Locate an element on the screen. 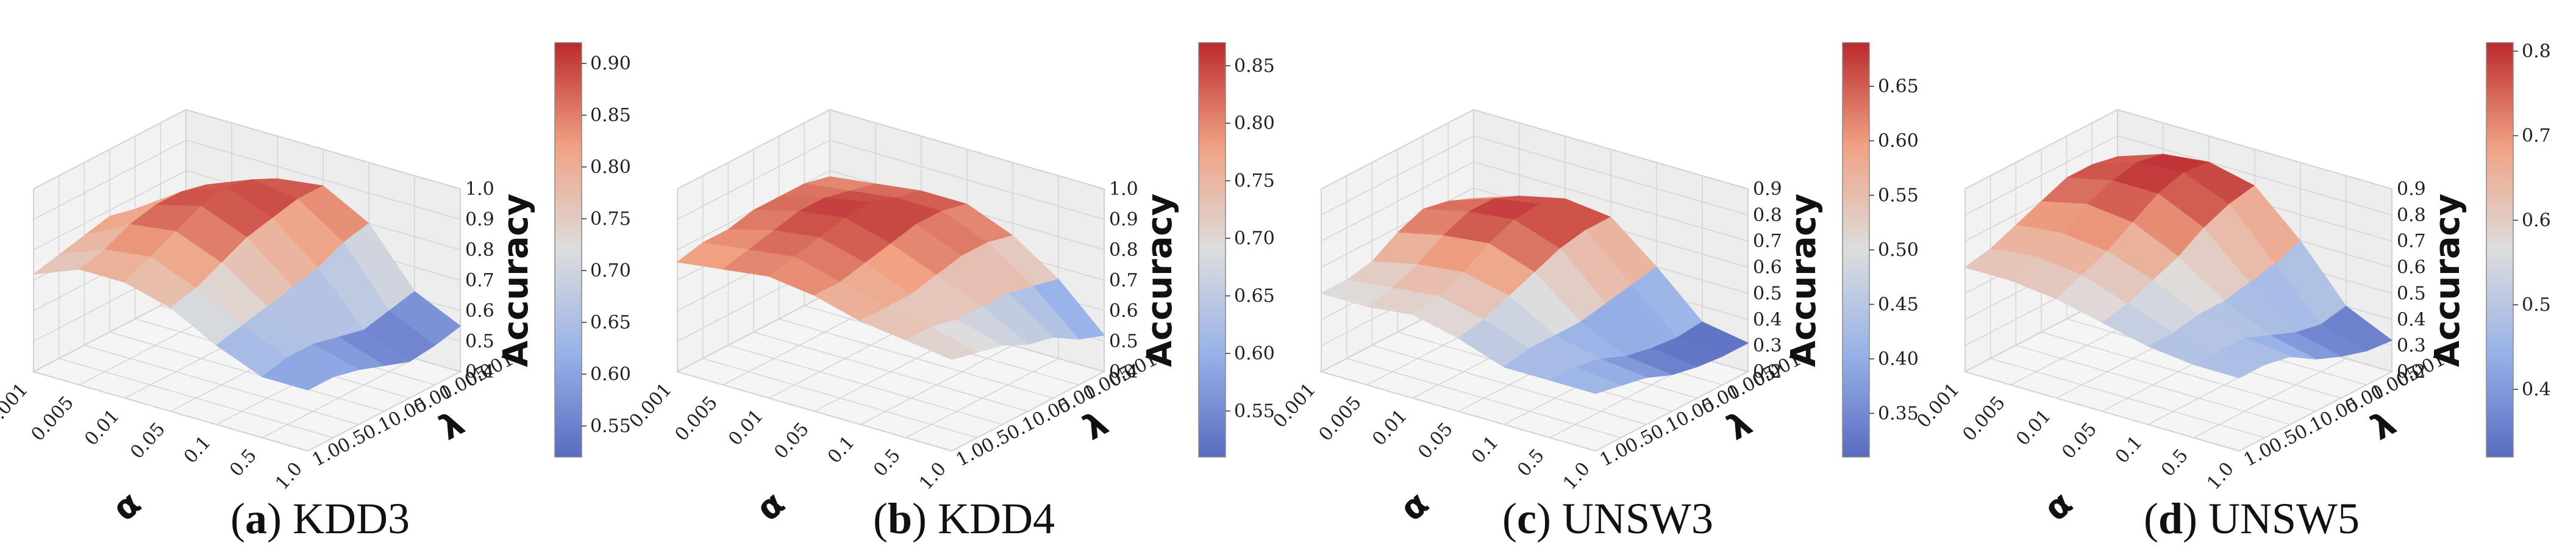 This screenshot has width=2576, height=560. caption-name: KDD3 is located at coordinates (352, 518).